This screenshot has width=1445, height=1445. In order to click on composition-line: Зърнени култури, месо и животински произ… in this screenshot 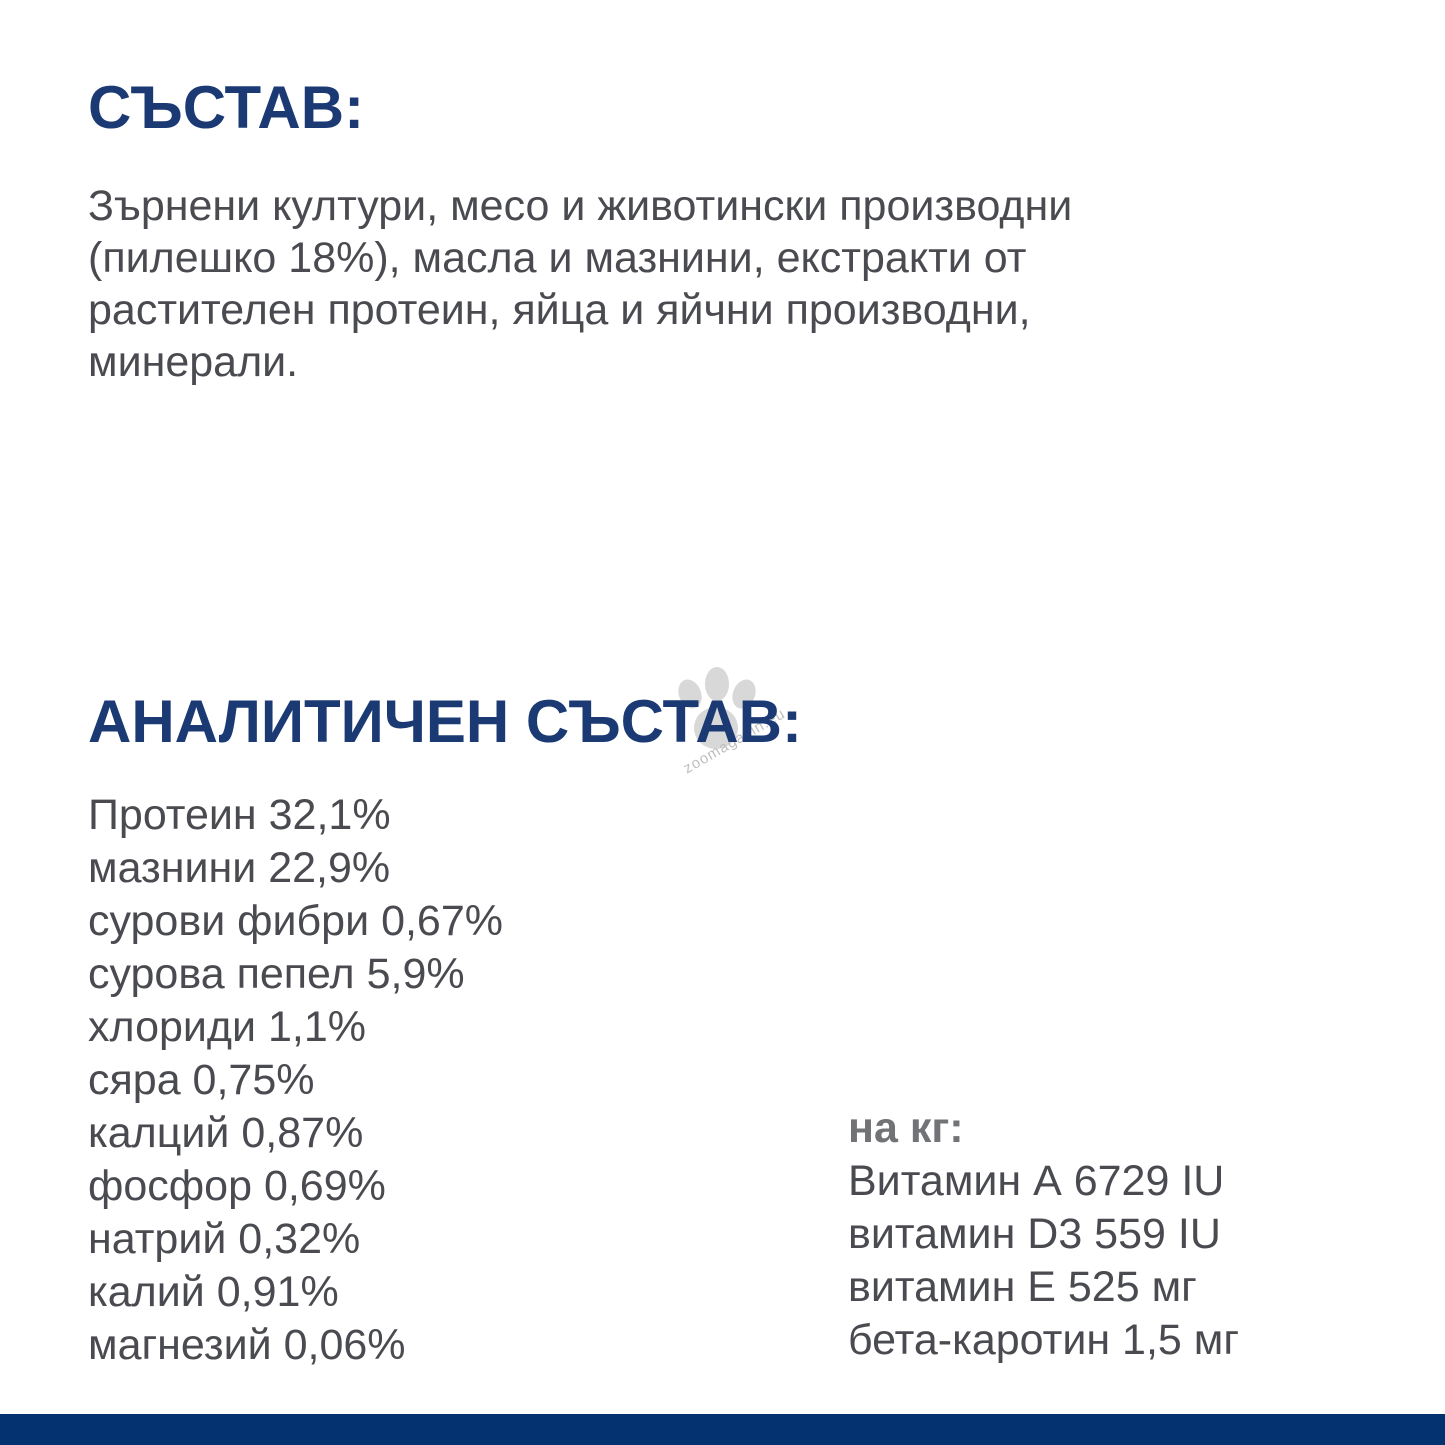, I will do `click(580, 206)`.